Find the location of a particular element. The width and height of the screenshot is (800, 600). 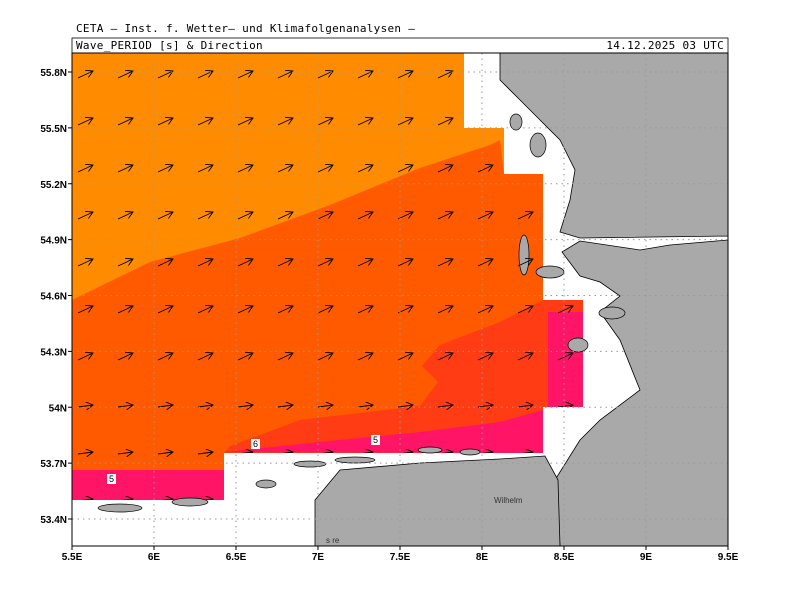

lon-tick-label: 9E is located at coordinates (646, 557).